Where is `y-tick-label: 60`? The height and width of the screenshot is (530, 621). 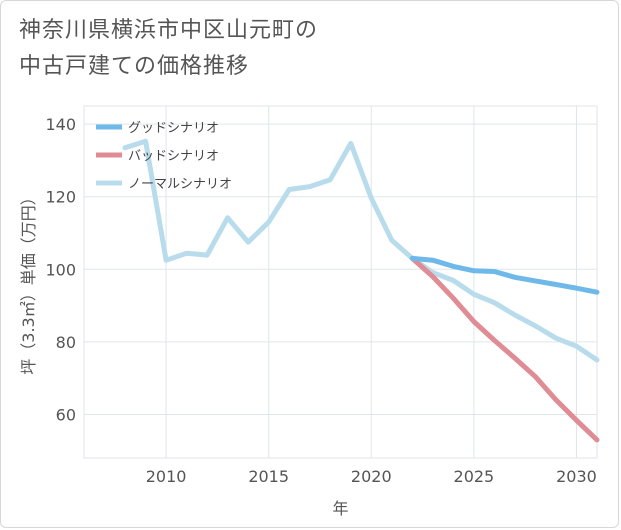 y-tick-label: 60 is located at coordinates (66, 414).